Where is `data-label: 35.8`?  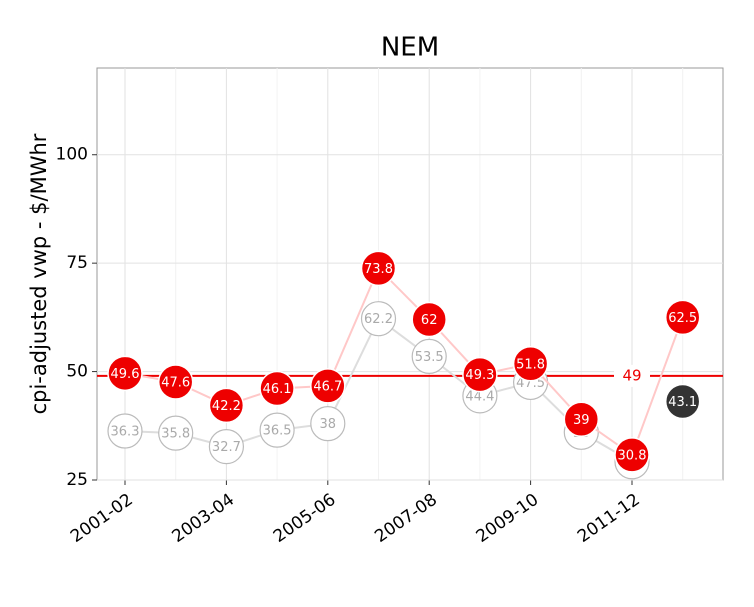 data-label: 35.8 is located at coordinates (175, 434).